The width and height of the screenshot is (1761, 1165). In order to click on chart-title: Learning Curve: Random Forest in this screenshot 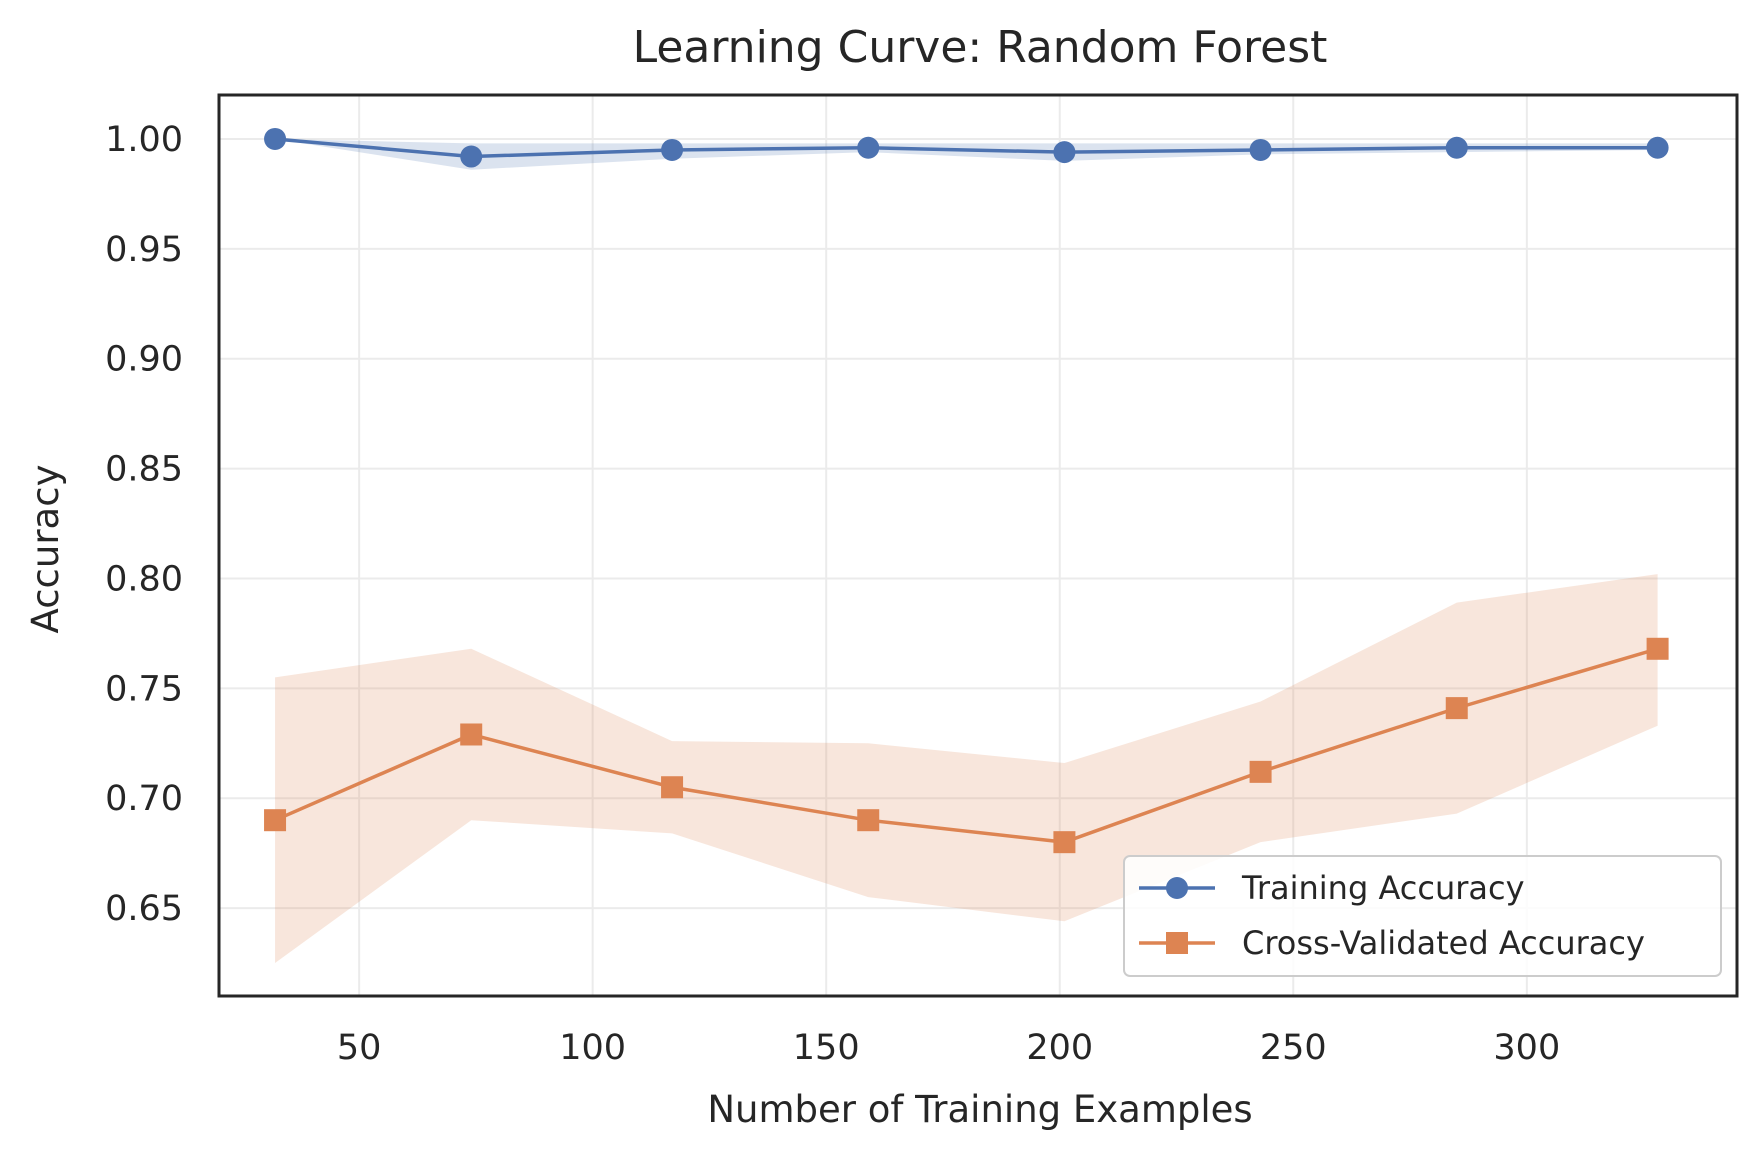, I will do `click(980, 47)`.